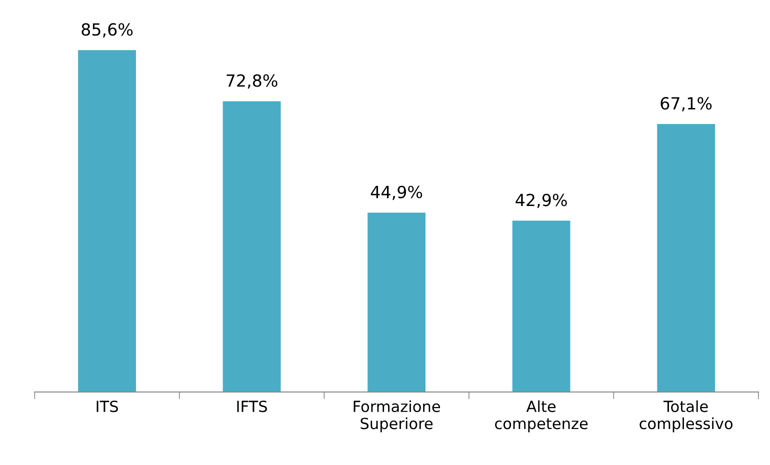  What do you see at coordinates (252, 406) in the screenshot?
I see `x-tick-label: IFTS` at bounding box center [252, 406].